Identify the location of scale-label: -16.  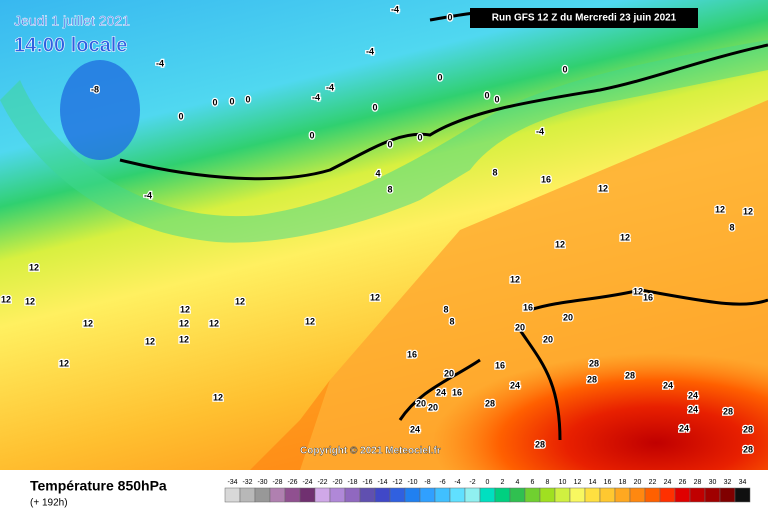
(367, 482).